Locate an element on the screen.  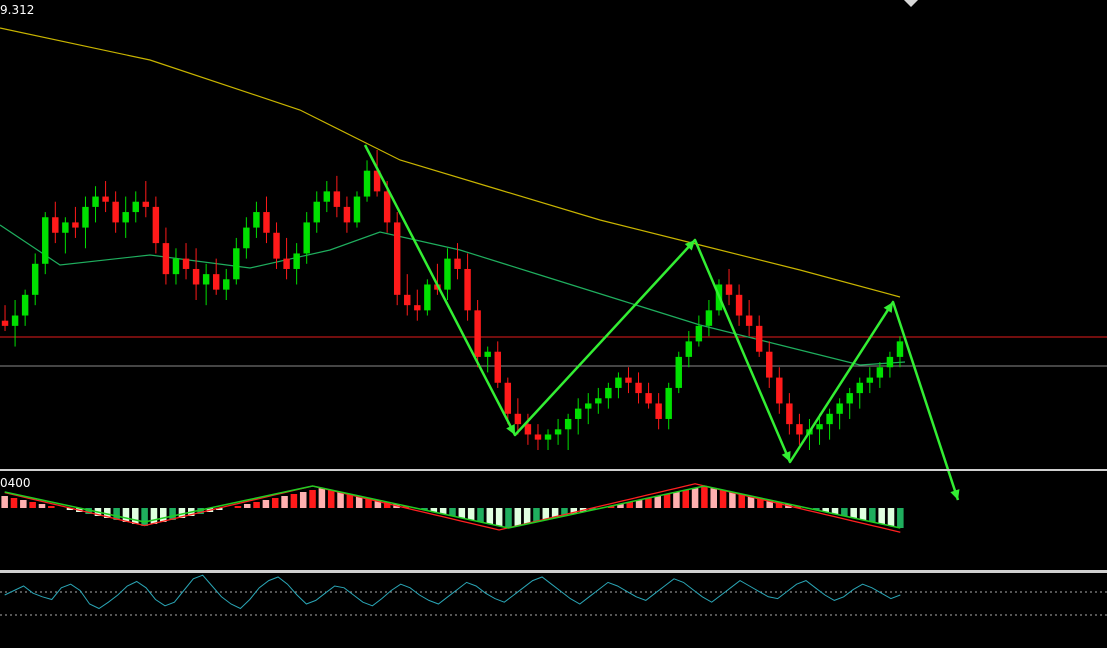
oscillator-line is located at coordinates (452, 592).